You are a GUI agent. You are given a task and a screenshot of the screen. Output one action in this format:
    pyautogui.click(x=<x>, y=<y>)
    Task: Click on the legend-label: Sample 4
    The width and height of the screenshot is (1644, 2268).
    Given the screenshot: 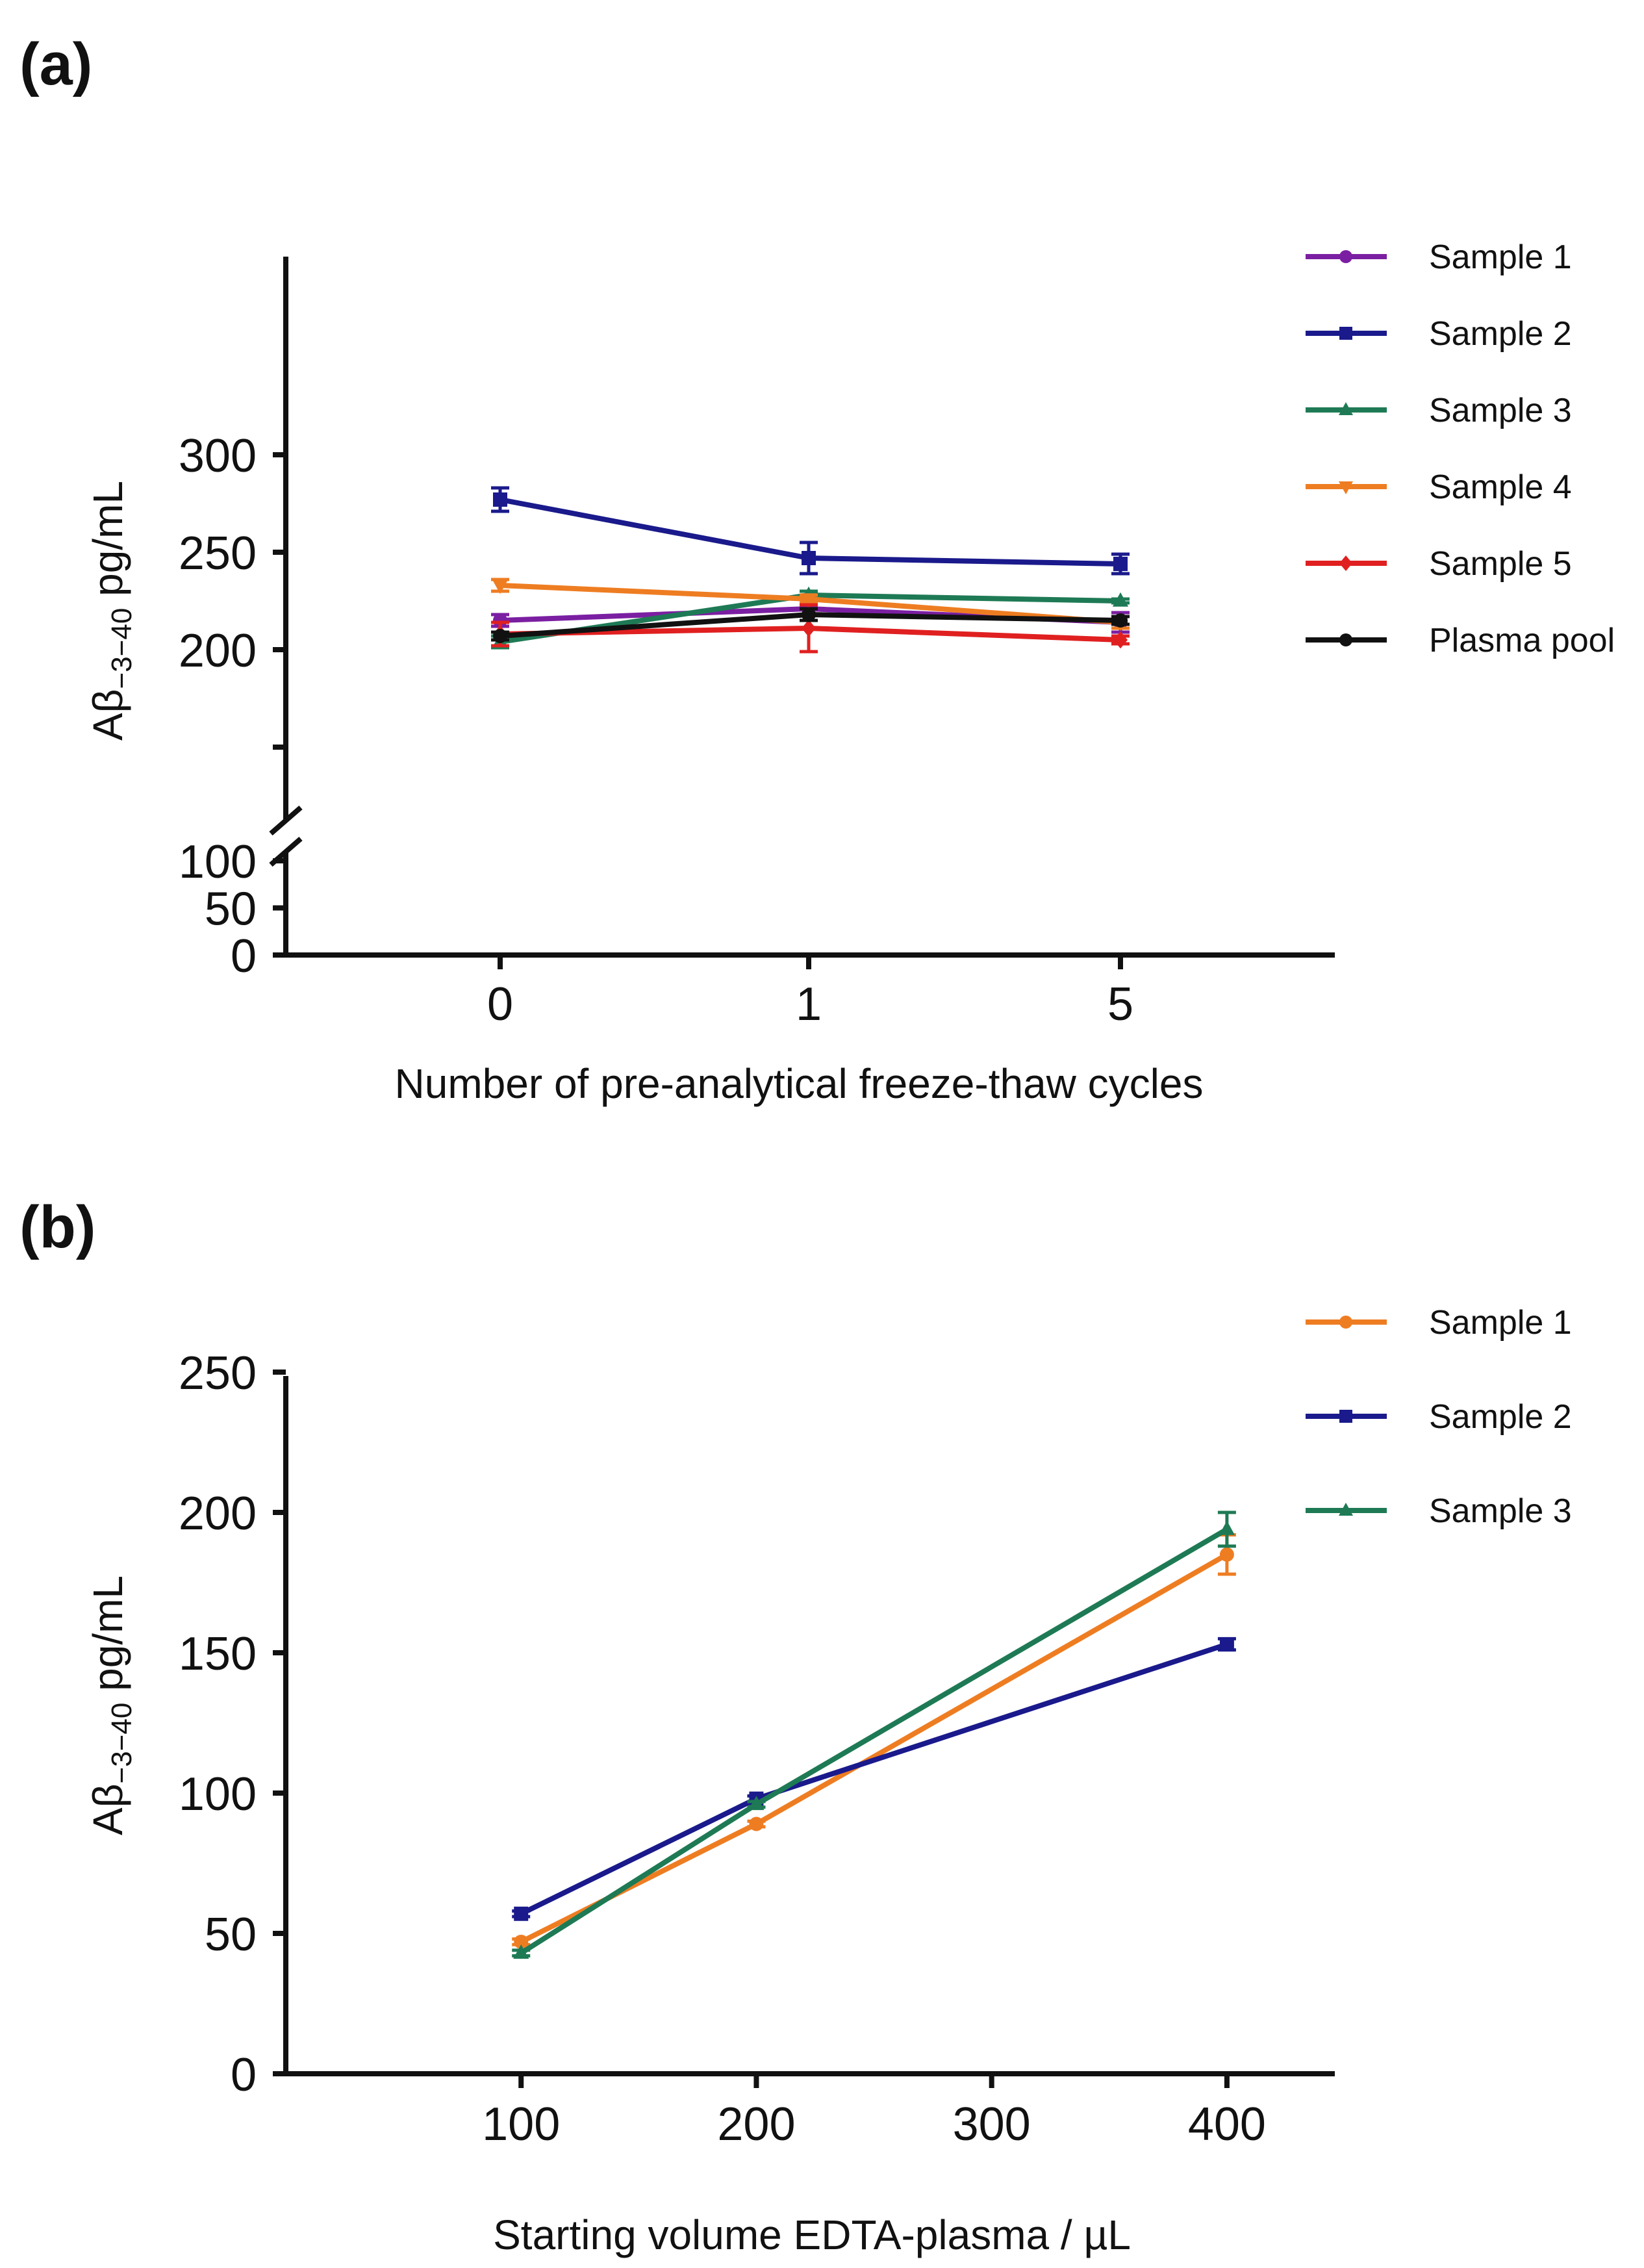 What is the action you would take?
    pyautogui.click(x=1500, y=487)
    